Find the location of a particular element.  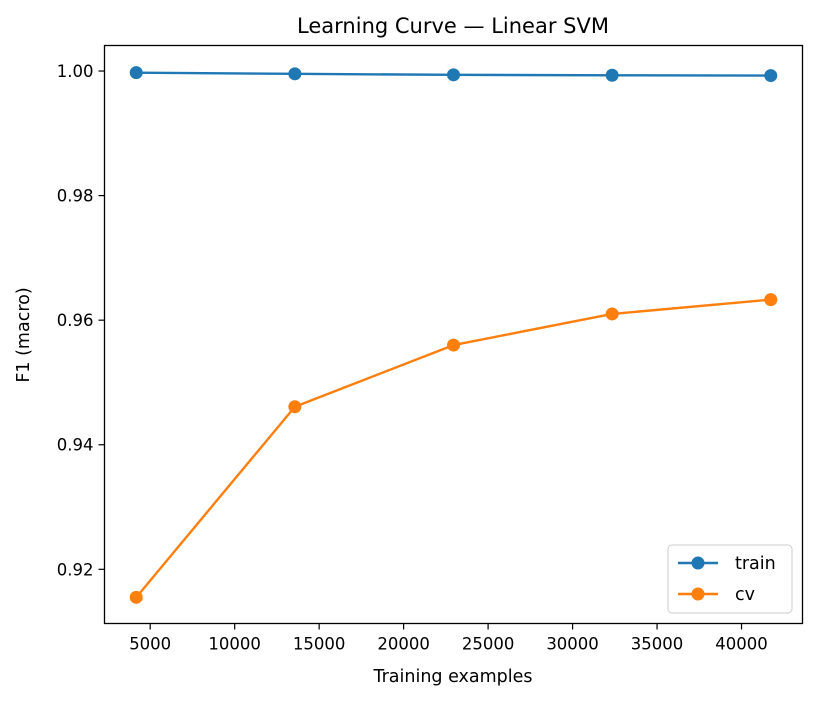

y-axis-label: F1 (macro) is located at coordinates (24, 334).